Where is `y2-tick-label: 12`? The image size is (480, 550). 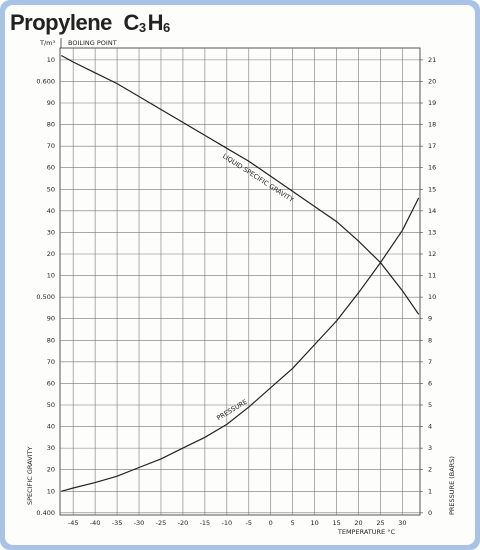
y2-tick-label: 12 is located at coordinates (432, 254).